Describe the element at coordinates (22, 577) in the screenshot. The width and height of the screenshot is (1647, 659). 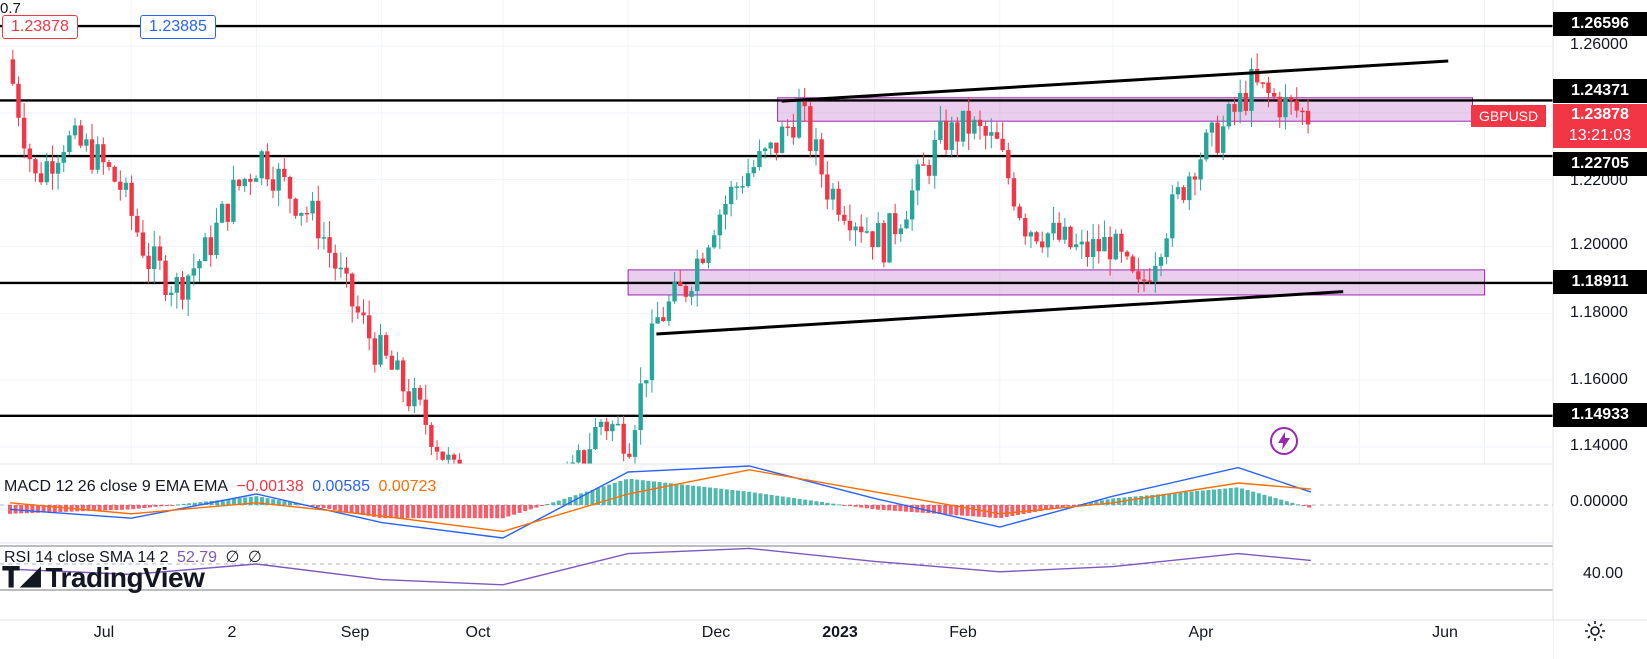
I see `tv-mark-icon: 𝐓◢` at that location.